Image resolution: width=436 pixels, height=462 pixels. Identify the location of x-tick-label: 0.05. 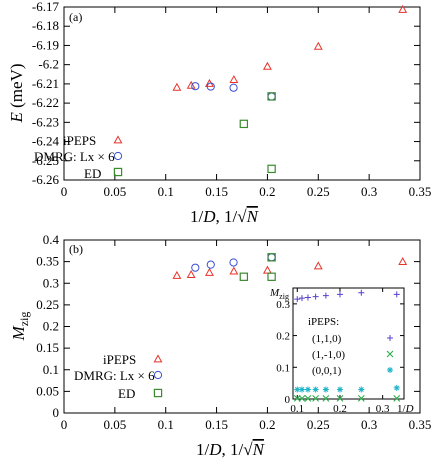
(114, 424).